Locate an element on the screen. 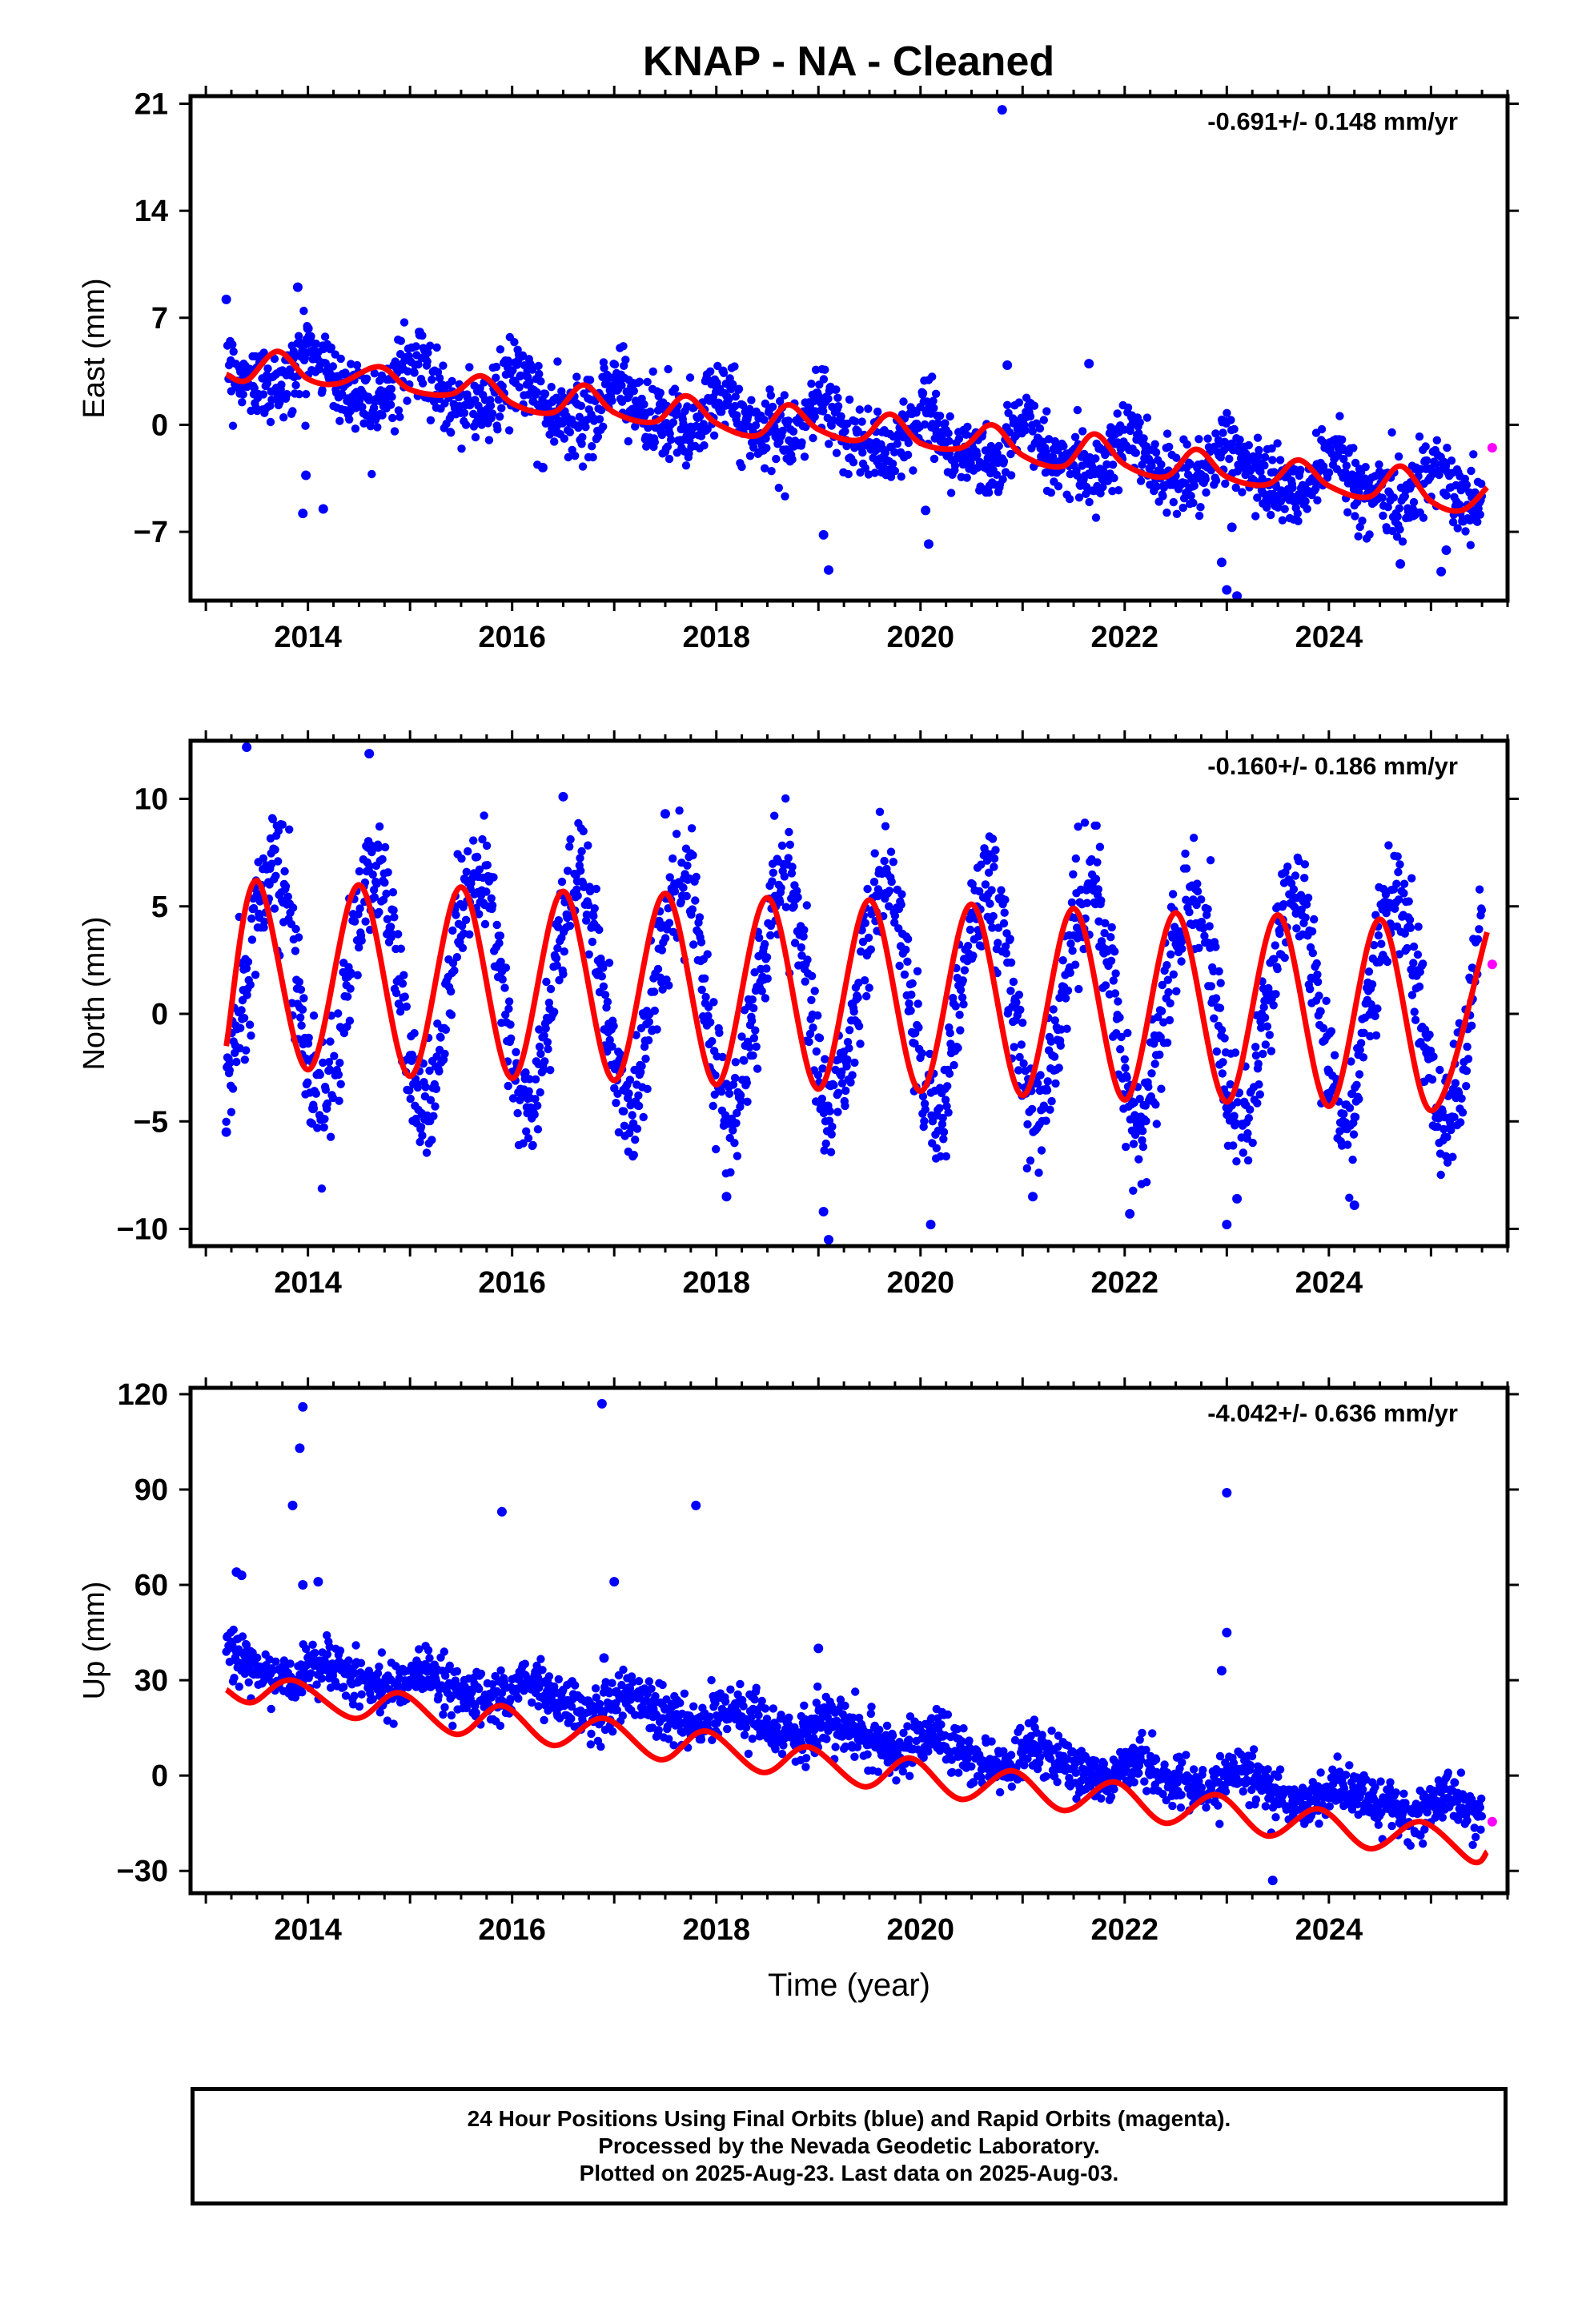 This screenshot has width=1582, height=2324. x-tick-label: 2018 is located at coordinates (716, 637).